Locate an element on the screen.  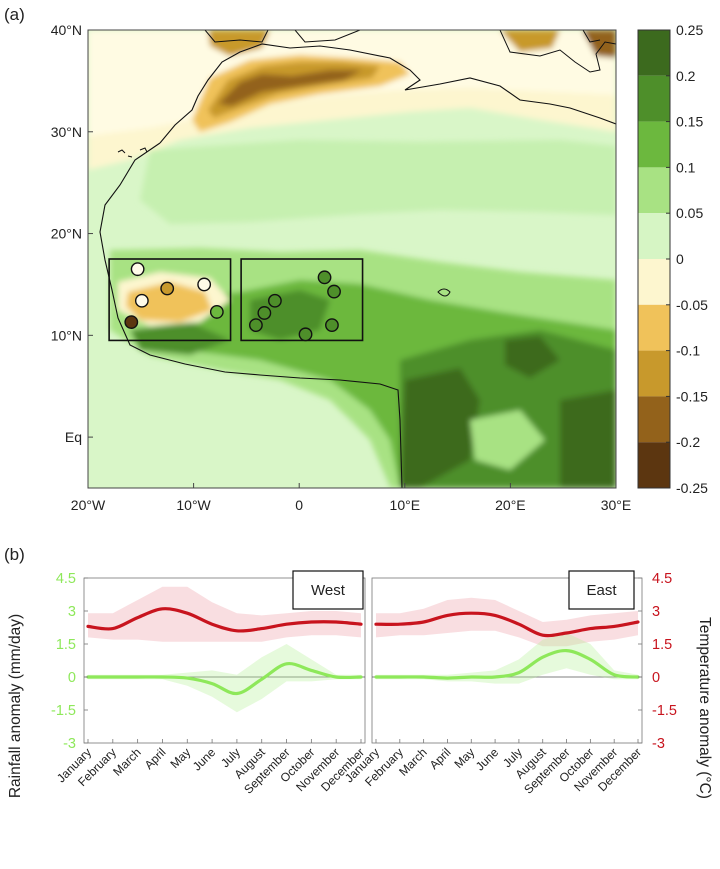
colorbar-tick-label: 0.2 is located at coordinates (686, 76).